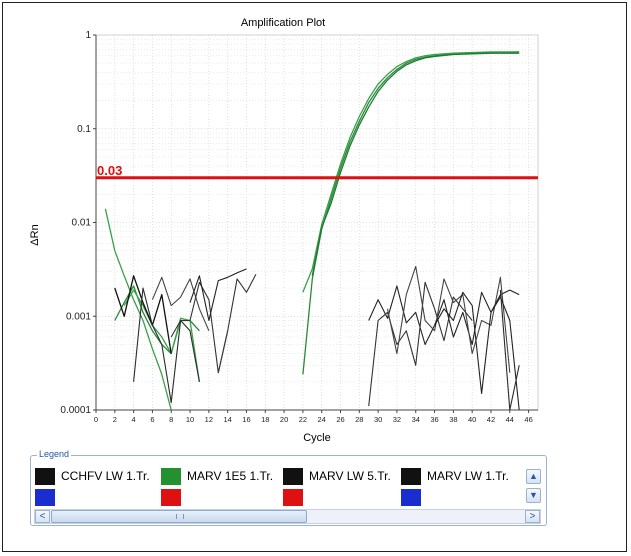  Describe the element at coordinates (468, 476) in the screenshot. I see `legend-label: MARV LW 1.Tr.` at that location.